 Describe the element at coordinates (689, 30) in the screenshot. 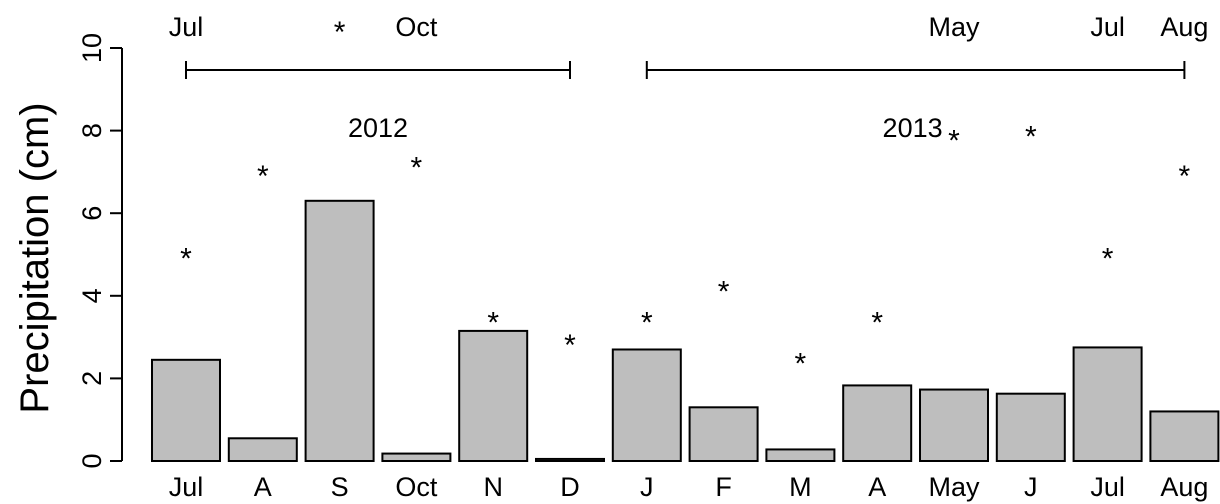

I see `top-labels: Jul * Oct May Jul Aug` at that location.